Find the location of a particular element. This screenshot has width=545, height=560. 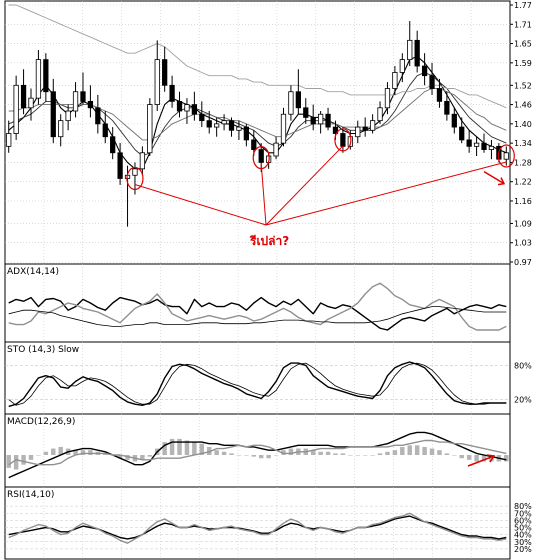

price-tick-label: 1.03 is located at coordinates (523, 243).